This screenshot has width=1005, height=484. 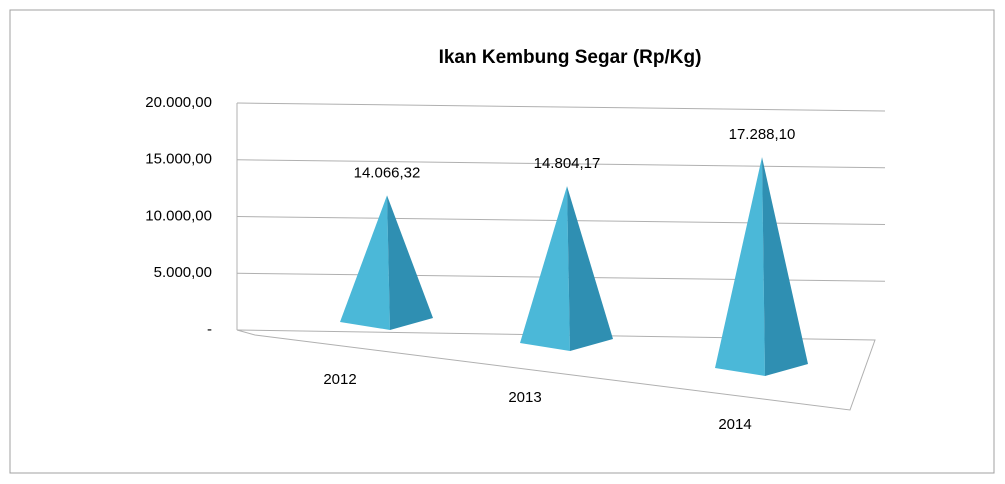 I want to click on x-tick-label: 2013, so click(x=524, y=397).